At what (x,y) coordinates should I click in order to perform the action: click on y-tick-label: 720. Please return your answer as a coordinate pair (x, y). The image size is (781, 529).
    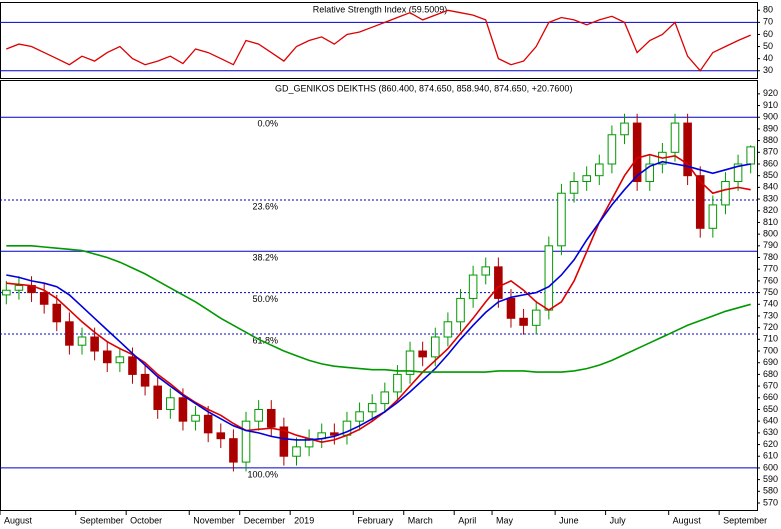
    Looking at the image, I should click on (770, 327).